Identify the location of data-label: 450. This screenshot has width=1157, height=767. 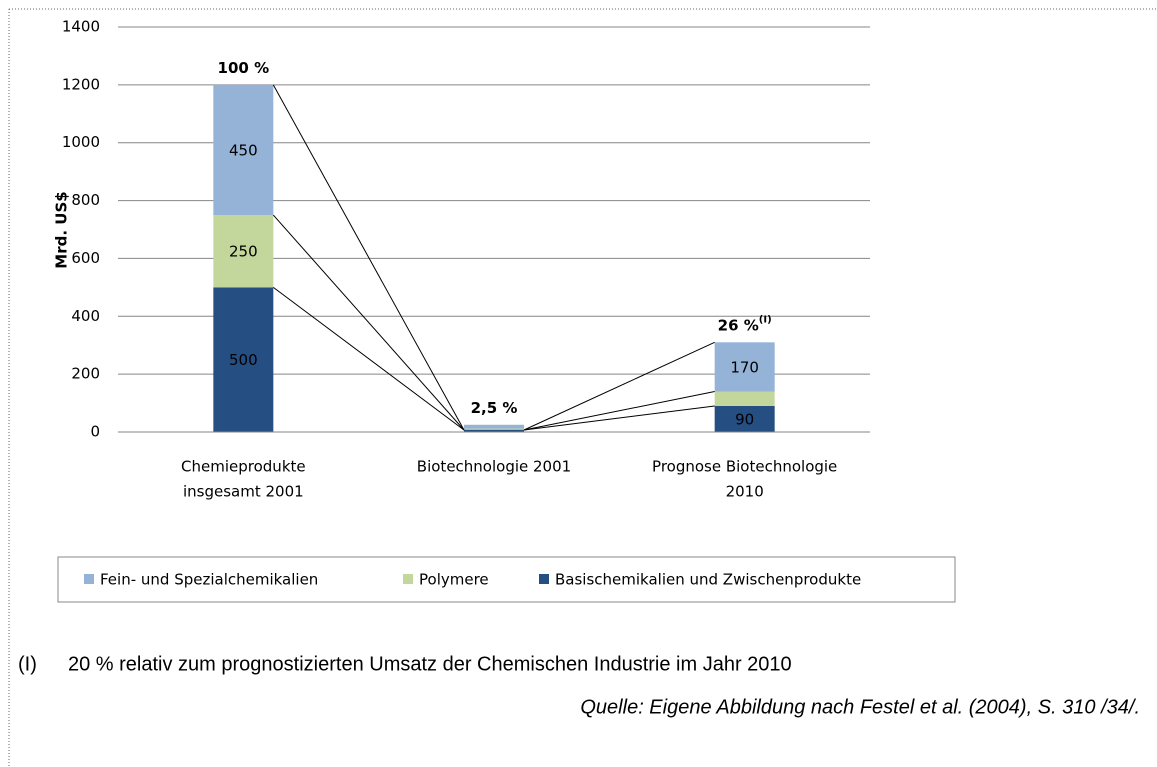
(243, 150).